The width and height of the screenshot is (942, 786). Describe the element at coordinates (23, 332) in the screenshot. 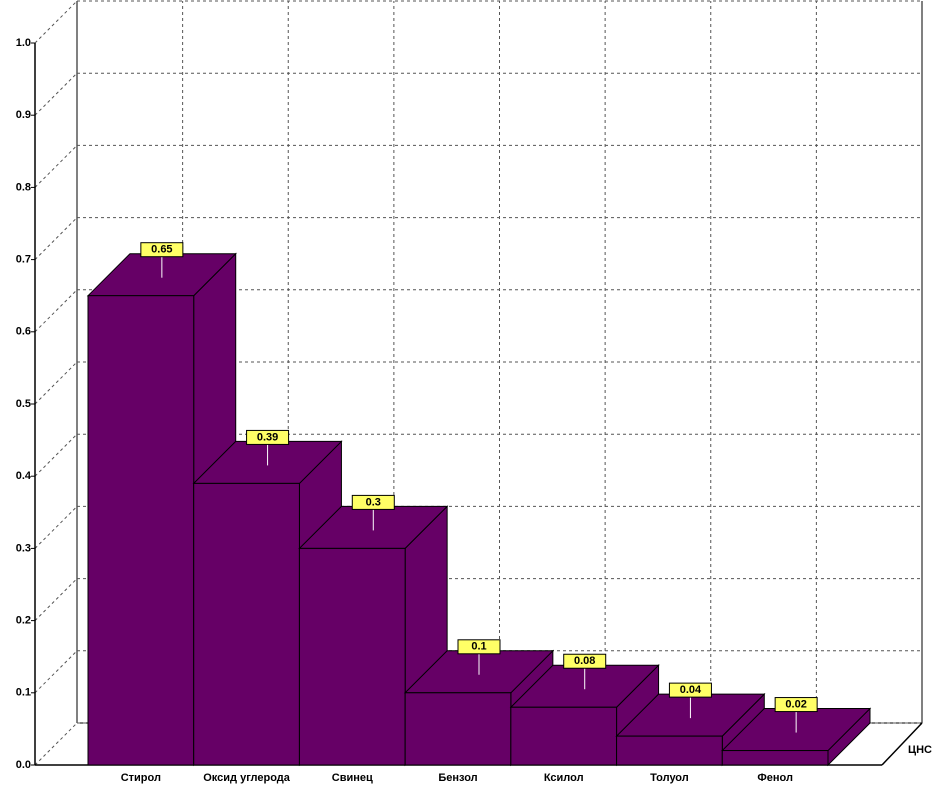

I see `y-tick-label: 0.6` at that location.